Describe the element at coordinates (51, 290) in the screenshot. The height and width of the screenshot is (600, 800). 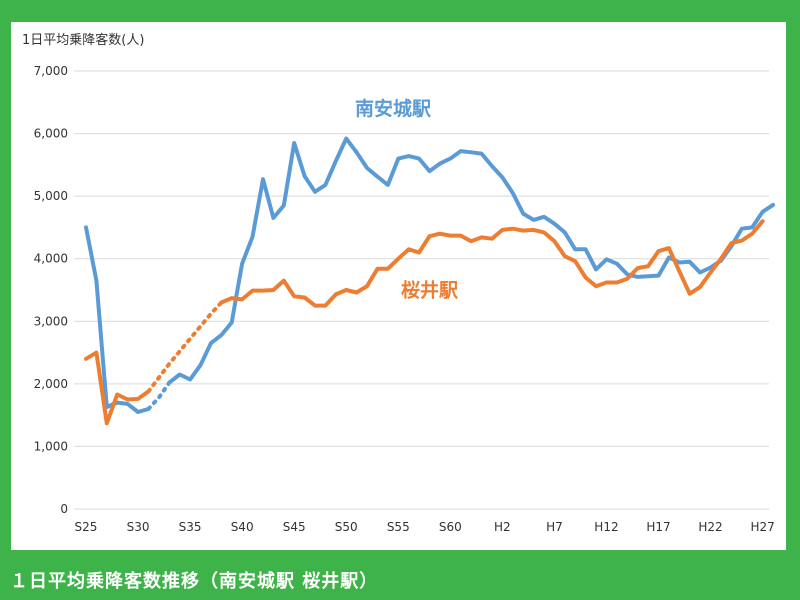
I see `y-tick-labels: 0 1,000 2,000 3,000 4,000 5,000 6,000 7,000` at that location.